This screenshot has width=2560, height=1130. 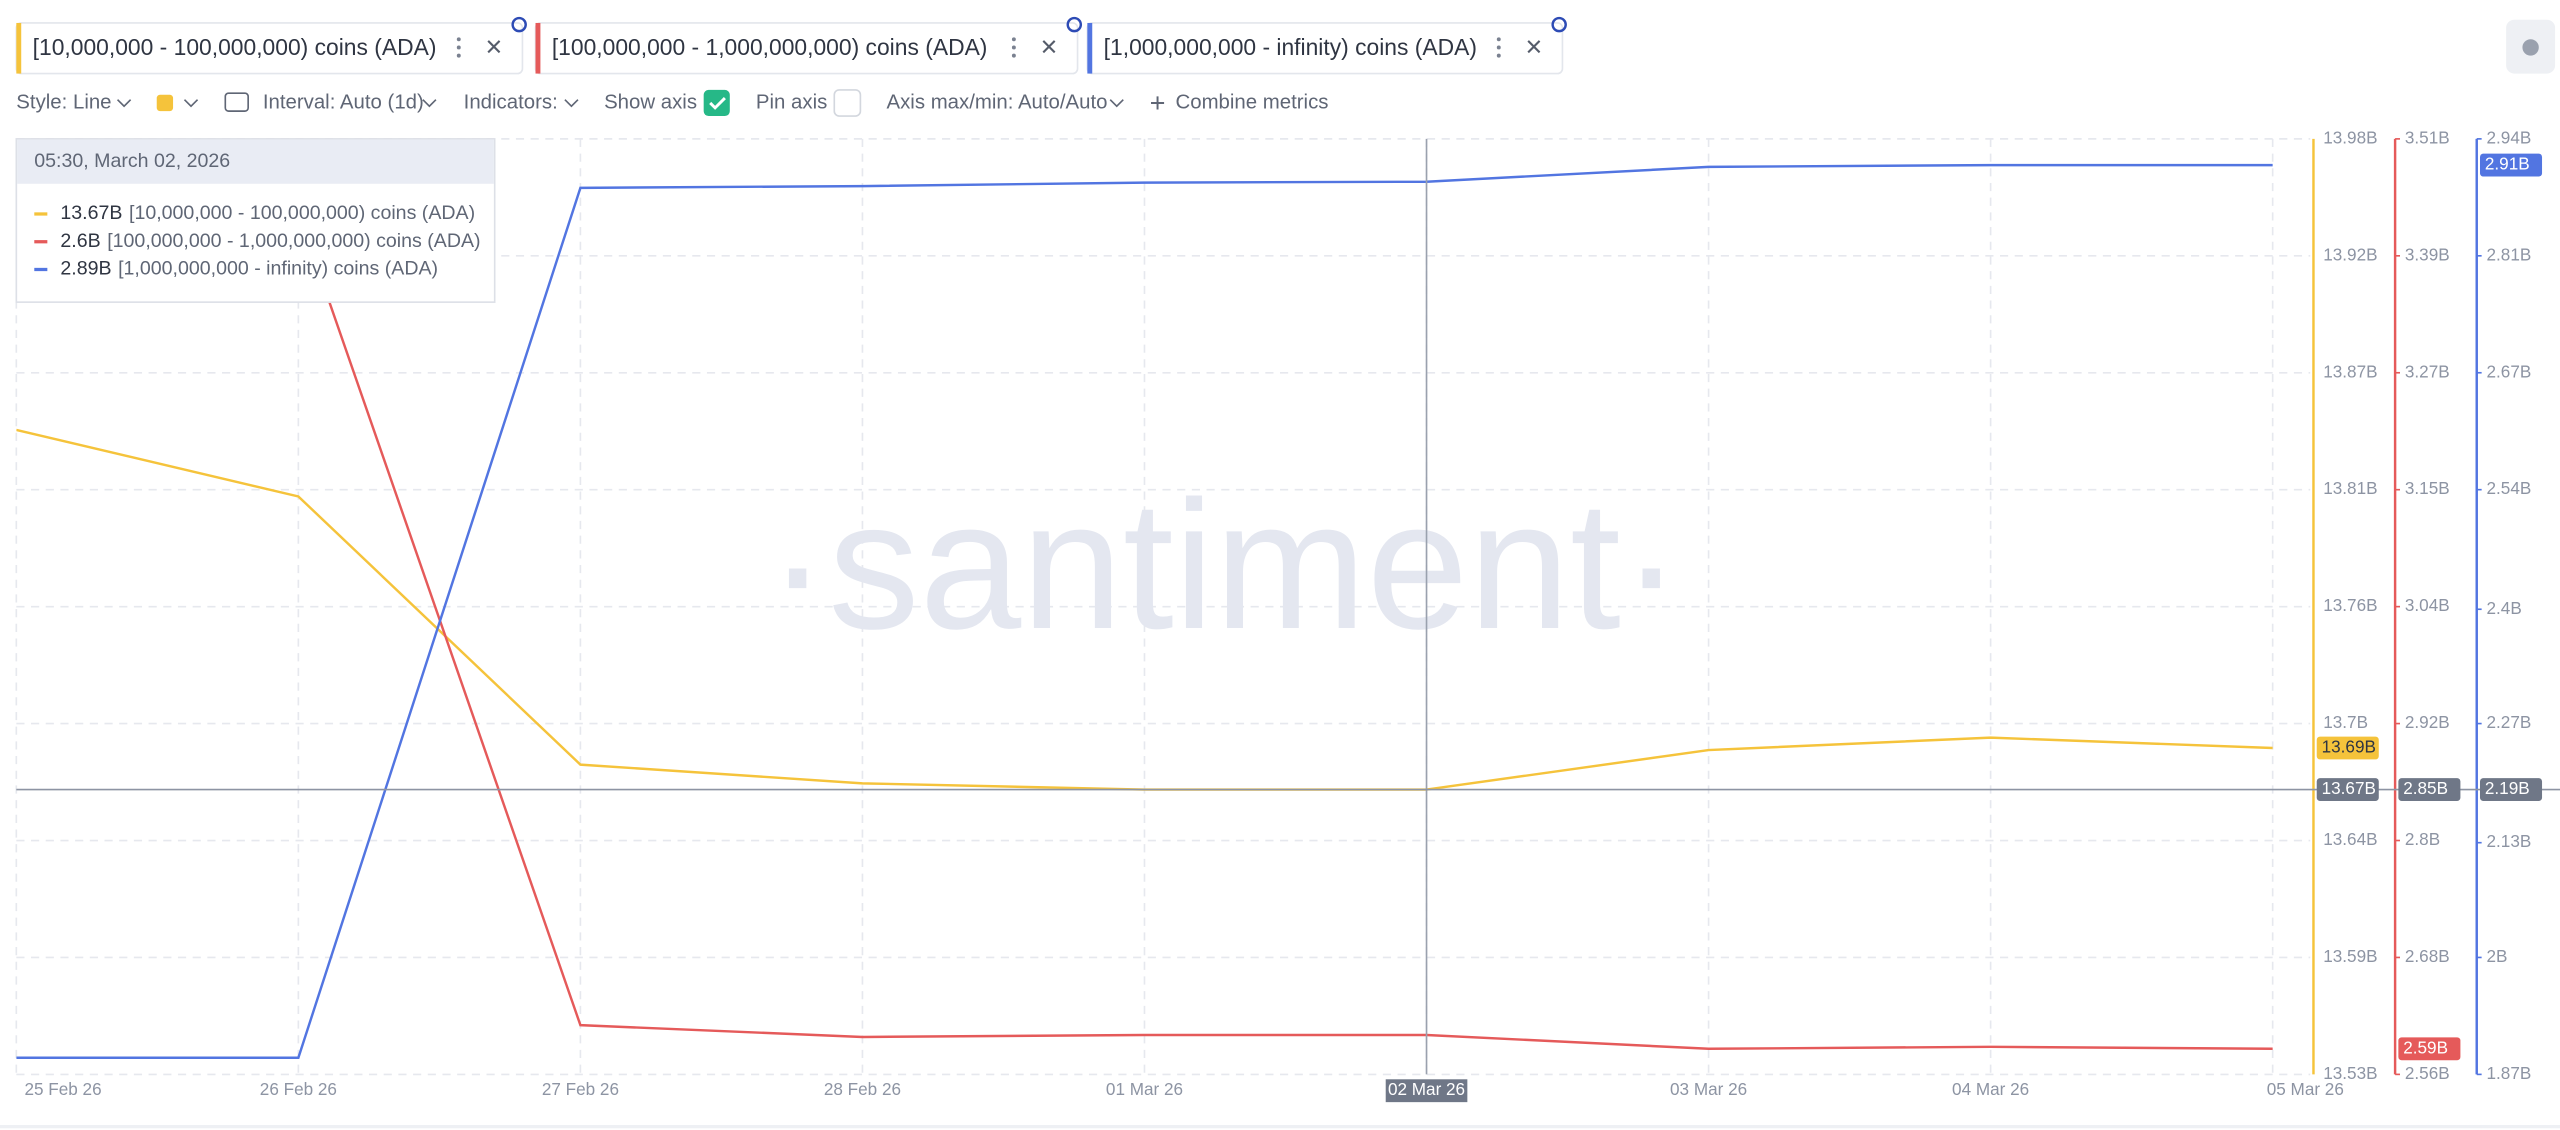 What do you see at coordinates (2350, 605) in the screenshot?
I see `y-tick-label: 13.76B` at bounding box center [2350, 605].